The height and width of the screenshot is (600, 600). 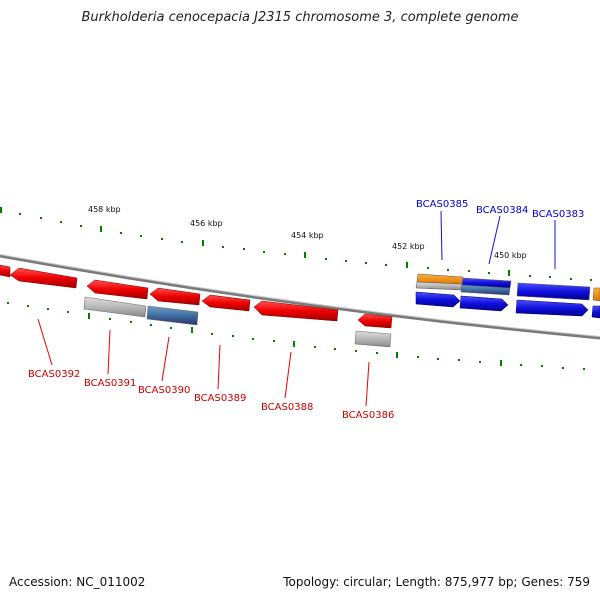 What do you see at coordinates (117, 289) in the screenshot?
I see `gene-arrow-bcas0391` at bounding box center [117, 289].